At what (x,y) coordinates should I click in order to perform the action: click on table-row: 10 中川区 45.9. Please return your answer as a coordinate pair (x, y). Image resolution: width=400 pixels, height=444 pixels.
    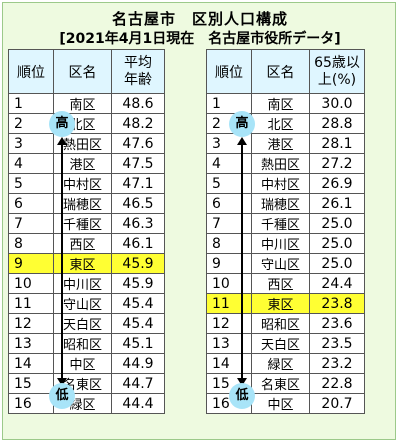
    Looking at the image, I should click on (86, 283).